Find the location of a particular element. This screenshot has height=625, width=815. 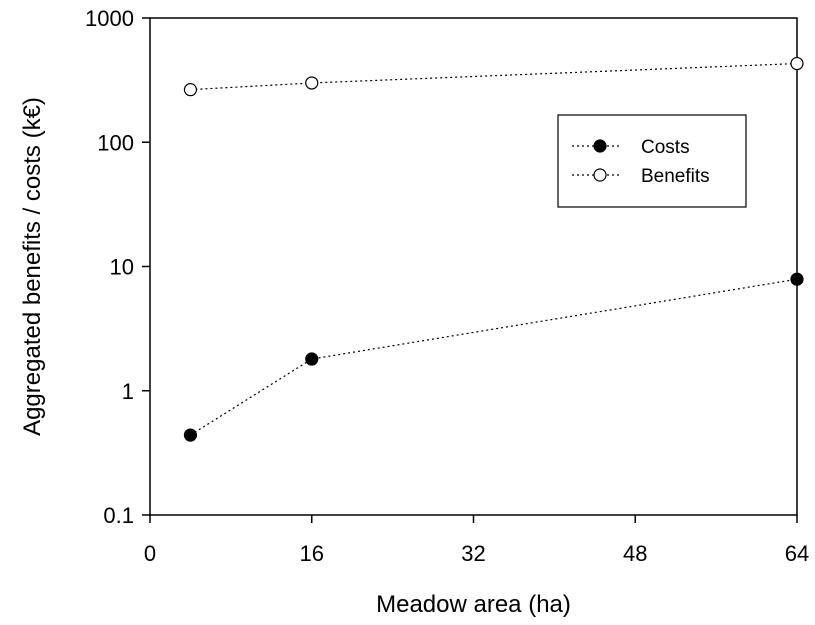

y-tick-label: 1 is located at coordinates (128, 391).